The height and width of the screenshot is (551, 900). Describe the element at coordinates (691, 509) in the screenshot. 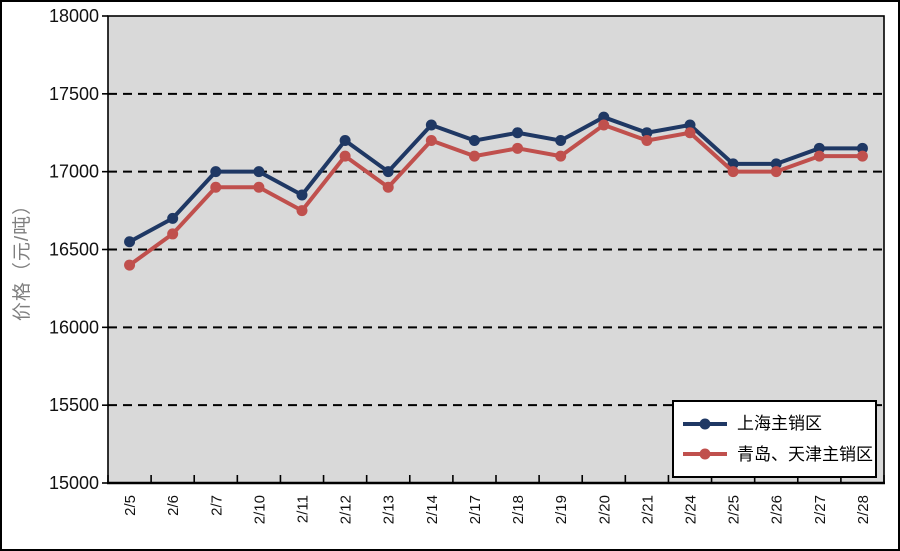

I see `x-axis-tick-label: 2/24` at that location.